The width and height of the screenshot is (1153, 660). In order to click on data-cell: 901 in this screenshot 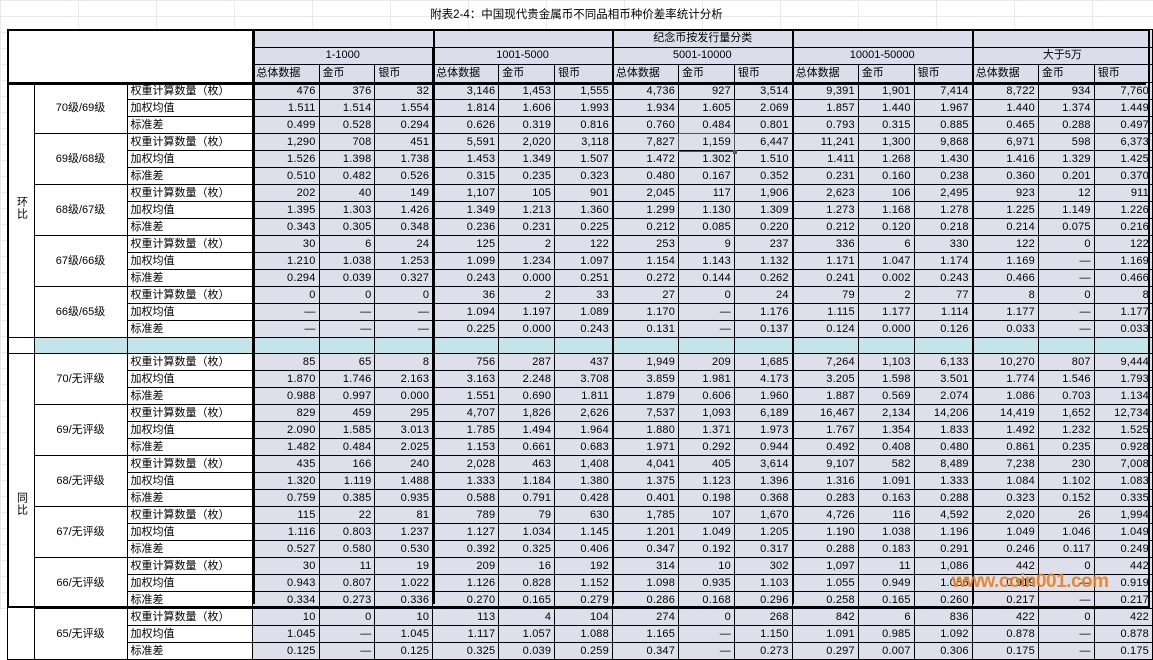, I will do `click(583, 193)`.